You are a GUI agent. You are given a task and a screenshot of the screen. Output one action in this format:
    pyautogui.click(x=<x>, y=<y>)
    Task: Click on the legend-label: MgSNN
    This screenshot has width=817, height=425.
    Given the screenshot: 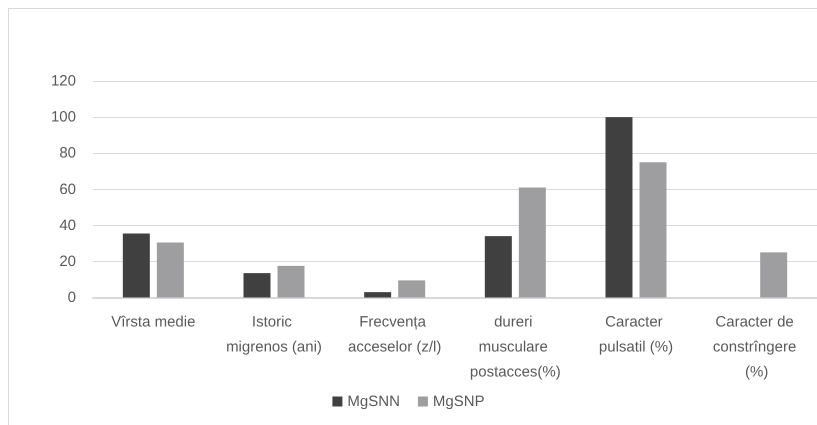 What is the action you would take?
    pyautogui.click(x=373, y=401)
    